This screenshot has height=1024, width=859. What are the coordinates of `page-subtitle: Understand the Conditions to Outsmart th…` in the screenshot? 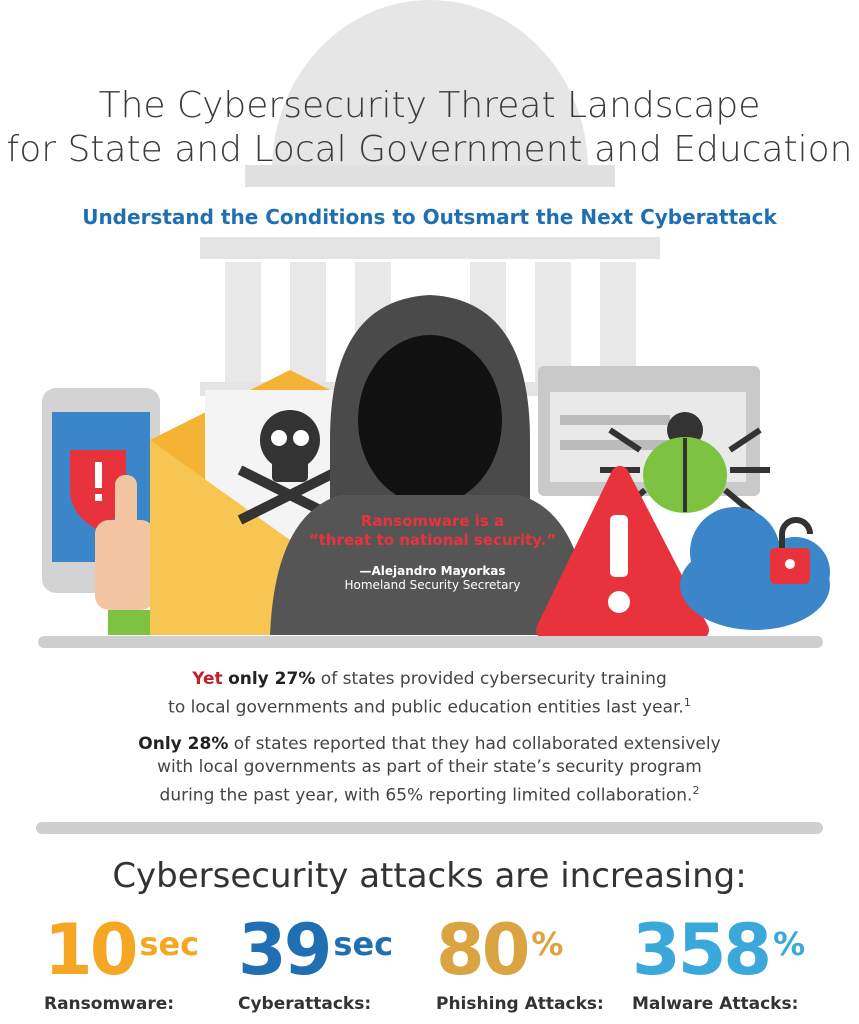 It's located at (429, 217).